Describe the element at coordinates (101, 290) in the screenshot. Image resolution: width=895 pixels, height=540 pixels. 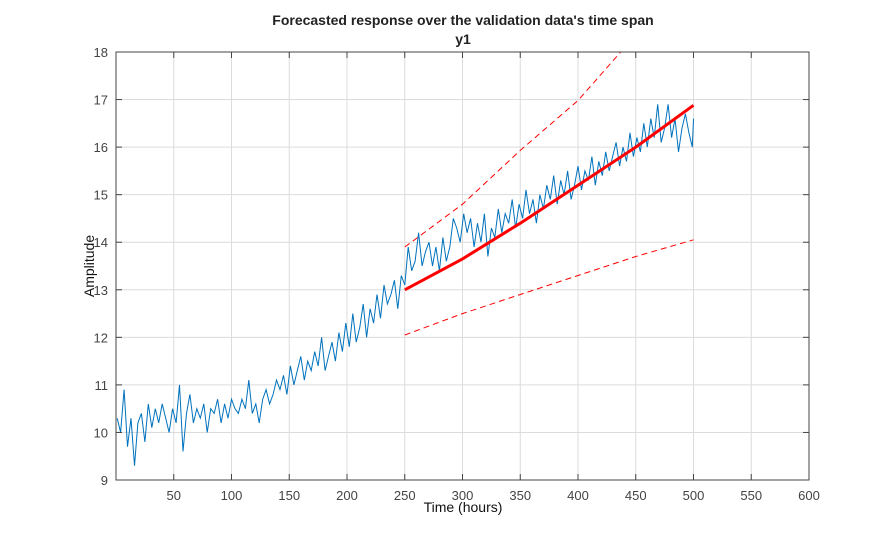
I see `y-tick-label: 13` at that location.